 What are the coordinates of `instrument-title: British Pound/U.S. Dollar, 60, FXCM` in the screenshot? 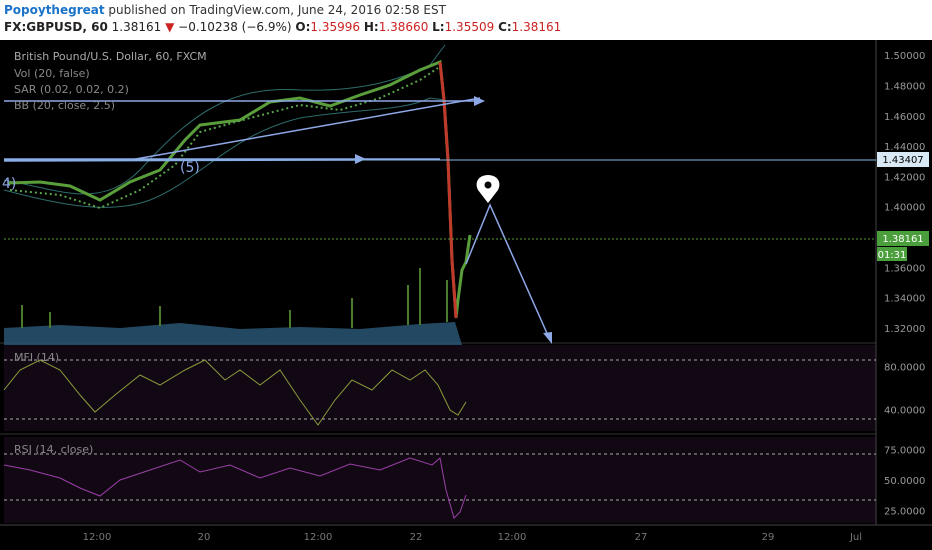 It's located at (110, 56).